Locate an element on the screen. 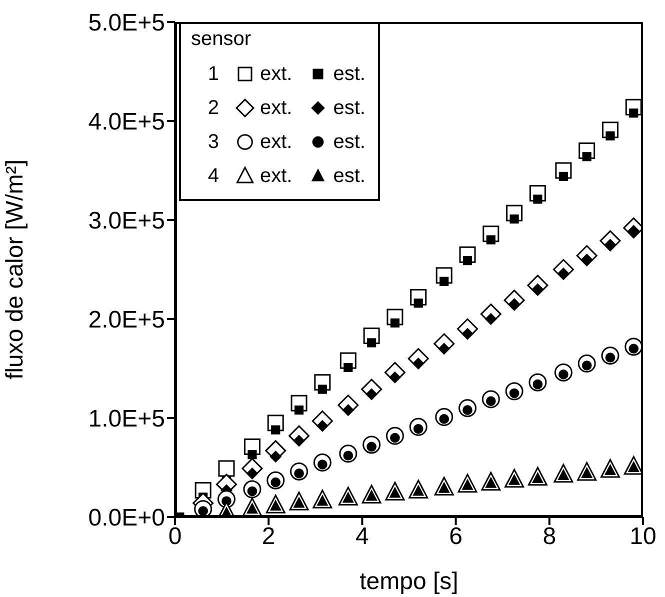 This screenshot has height=597, width=665. y-tick-label: 2.0E+5 is located at coordinates (126, 320).